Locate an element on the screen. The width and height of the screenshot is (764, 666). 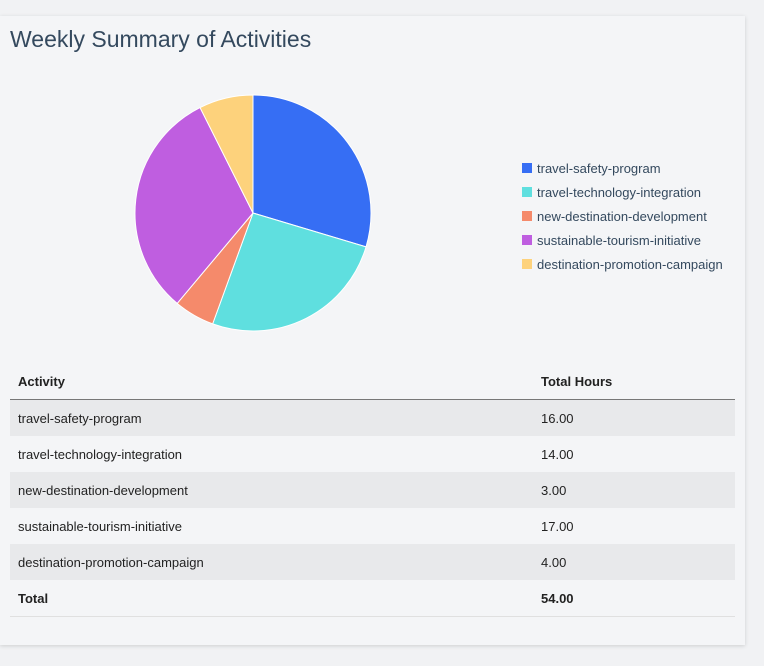
total-label: Total is located at coordinates (271, 598).